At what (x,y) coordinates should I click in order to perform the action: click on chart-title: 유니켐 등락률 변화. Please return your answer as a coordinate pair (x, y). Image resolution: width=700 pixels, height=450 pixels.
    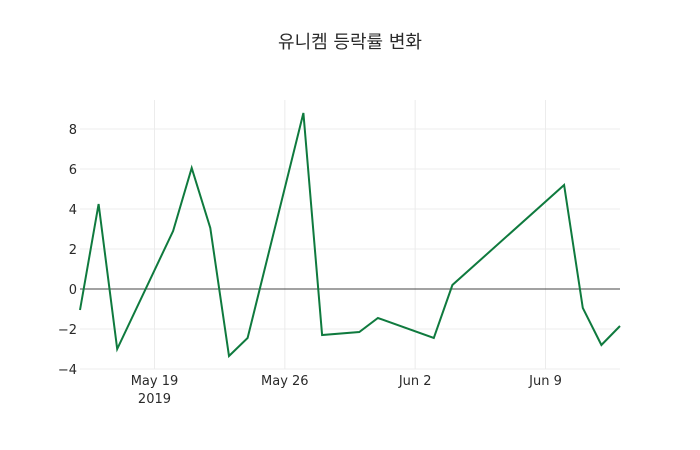
    Looking at the image, I should click on (350, 42).